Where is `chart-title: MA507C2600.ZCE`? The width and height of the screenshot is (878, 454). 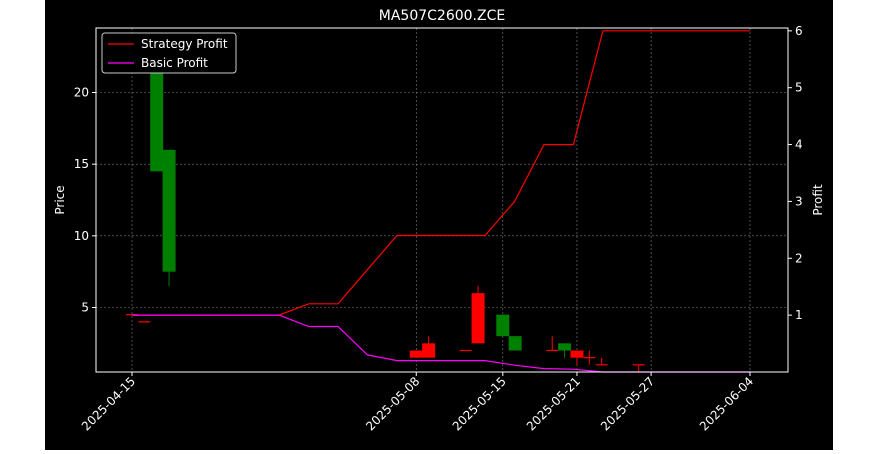 chart-title: MA507C2600.ZCE is located at coordinates (442, 16).